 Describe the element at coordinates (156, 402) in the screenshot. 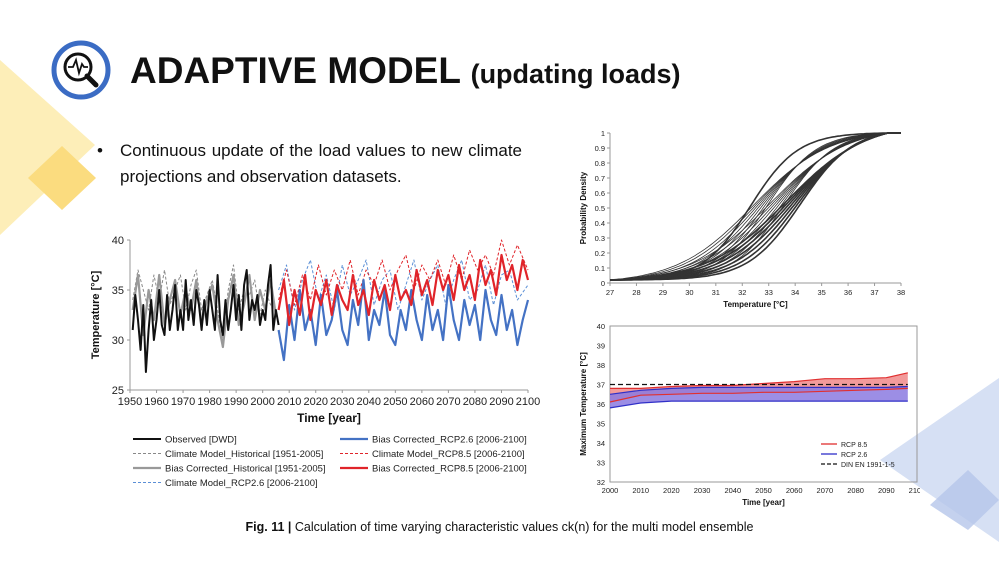

I see `x-tick-label: 1960` at that location.